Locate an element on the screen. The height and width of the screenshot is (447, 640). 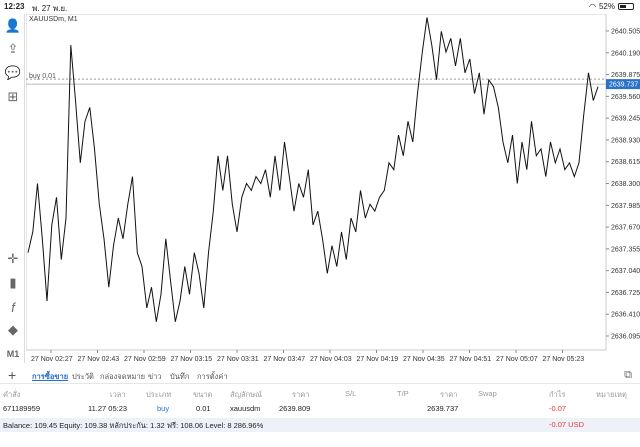
y-tick-label: 2639.875 is located at coordinates (625, 75).